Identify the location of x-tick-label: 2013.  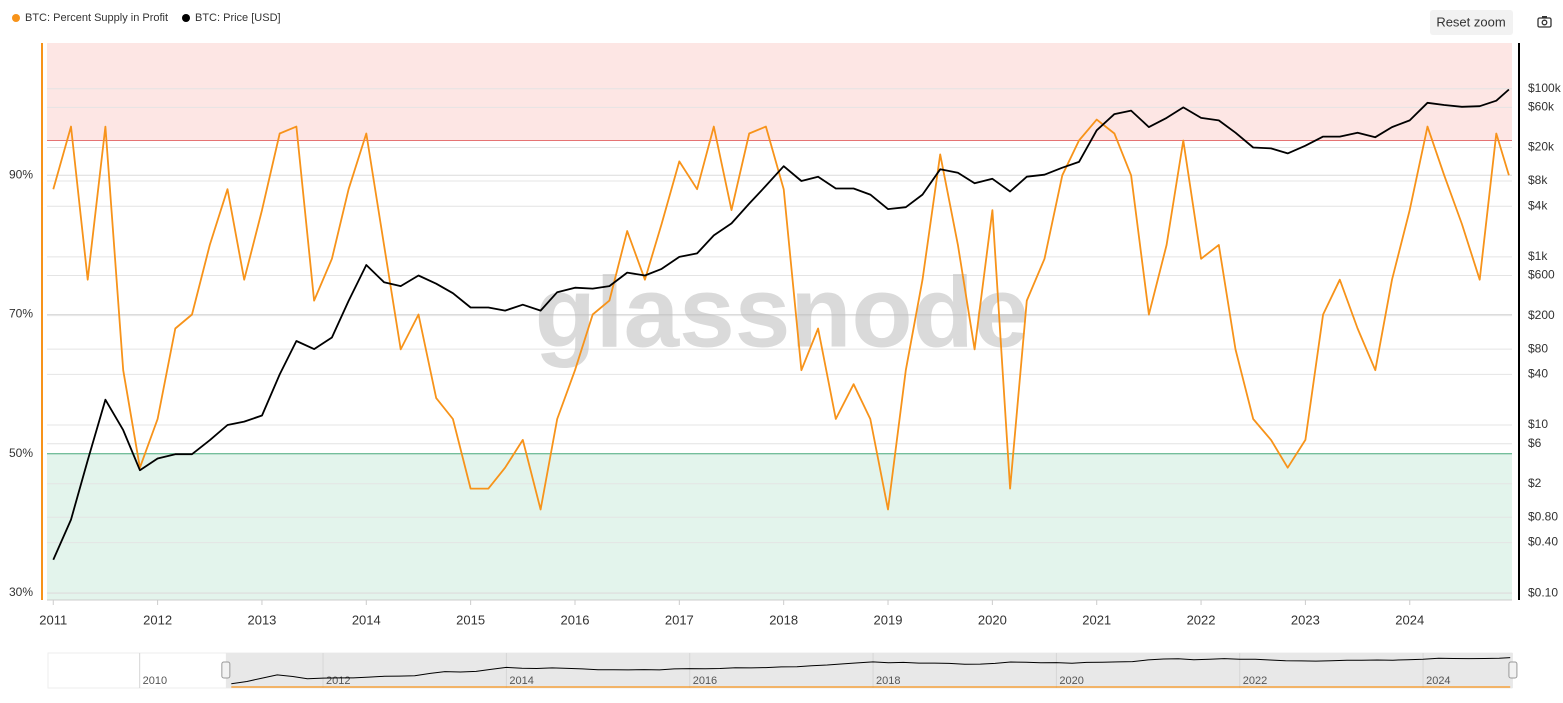
(261, 619).